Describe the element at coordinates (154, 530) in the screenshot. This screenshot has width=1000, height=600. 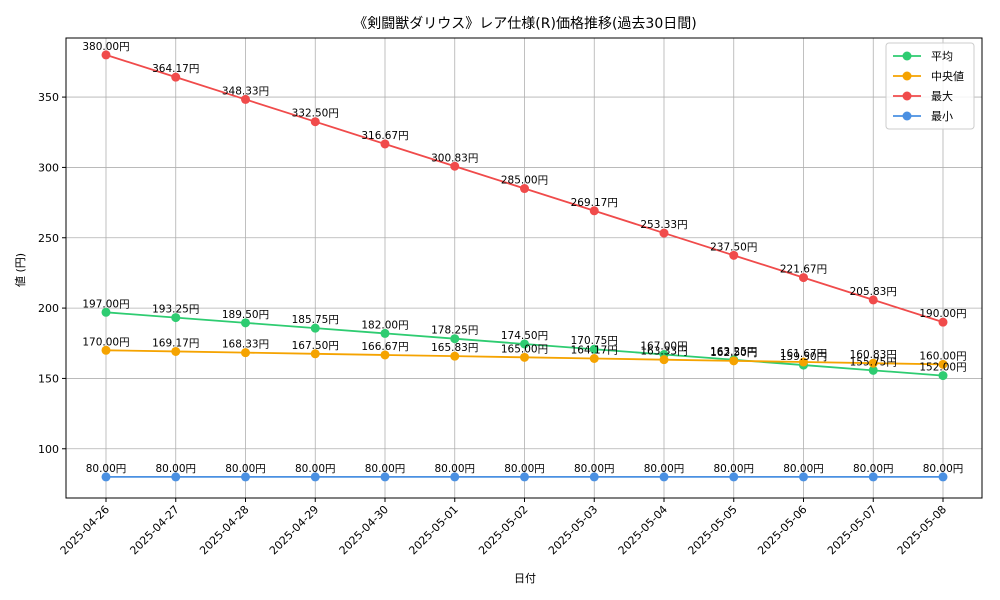
I see `x-tick-label: 2025-04-27` at that location.